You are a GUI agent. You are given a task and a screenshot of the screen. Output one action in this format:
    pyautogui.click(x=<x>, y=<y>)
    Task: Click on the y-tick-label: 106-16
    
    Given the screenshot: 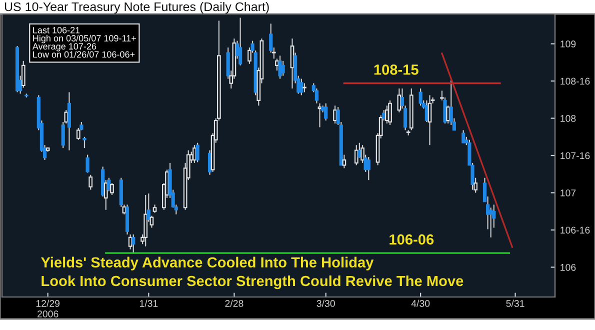 What is the action you would take?
    pyautogui.click(x=575, y=230)
    